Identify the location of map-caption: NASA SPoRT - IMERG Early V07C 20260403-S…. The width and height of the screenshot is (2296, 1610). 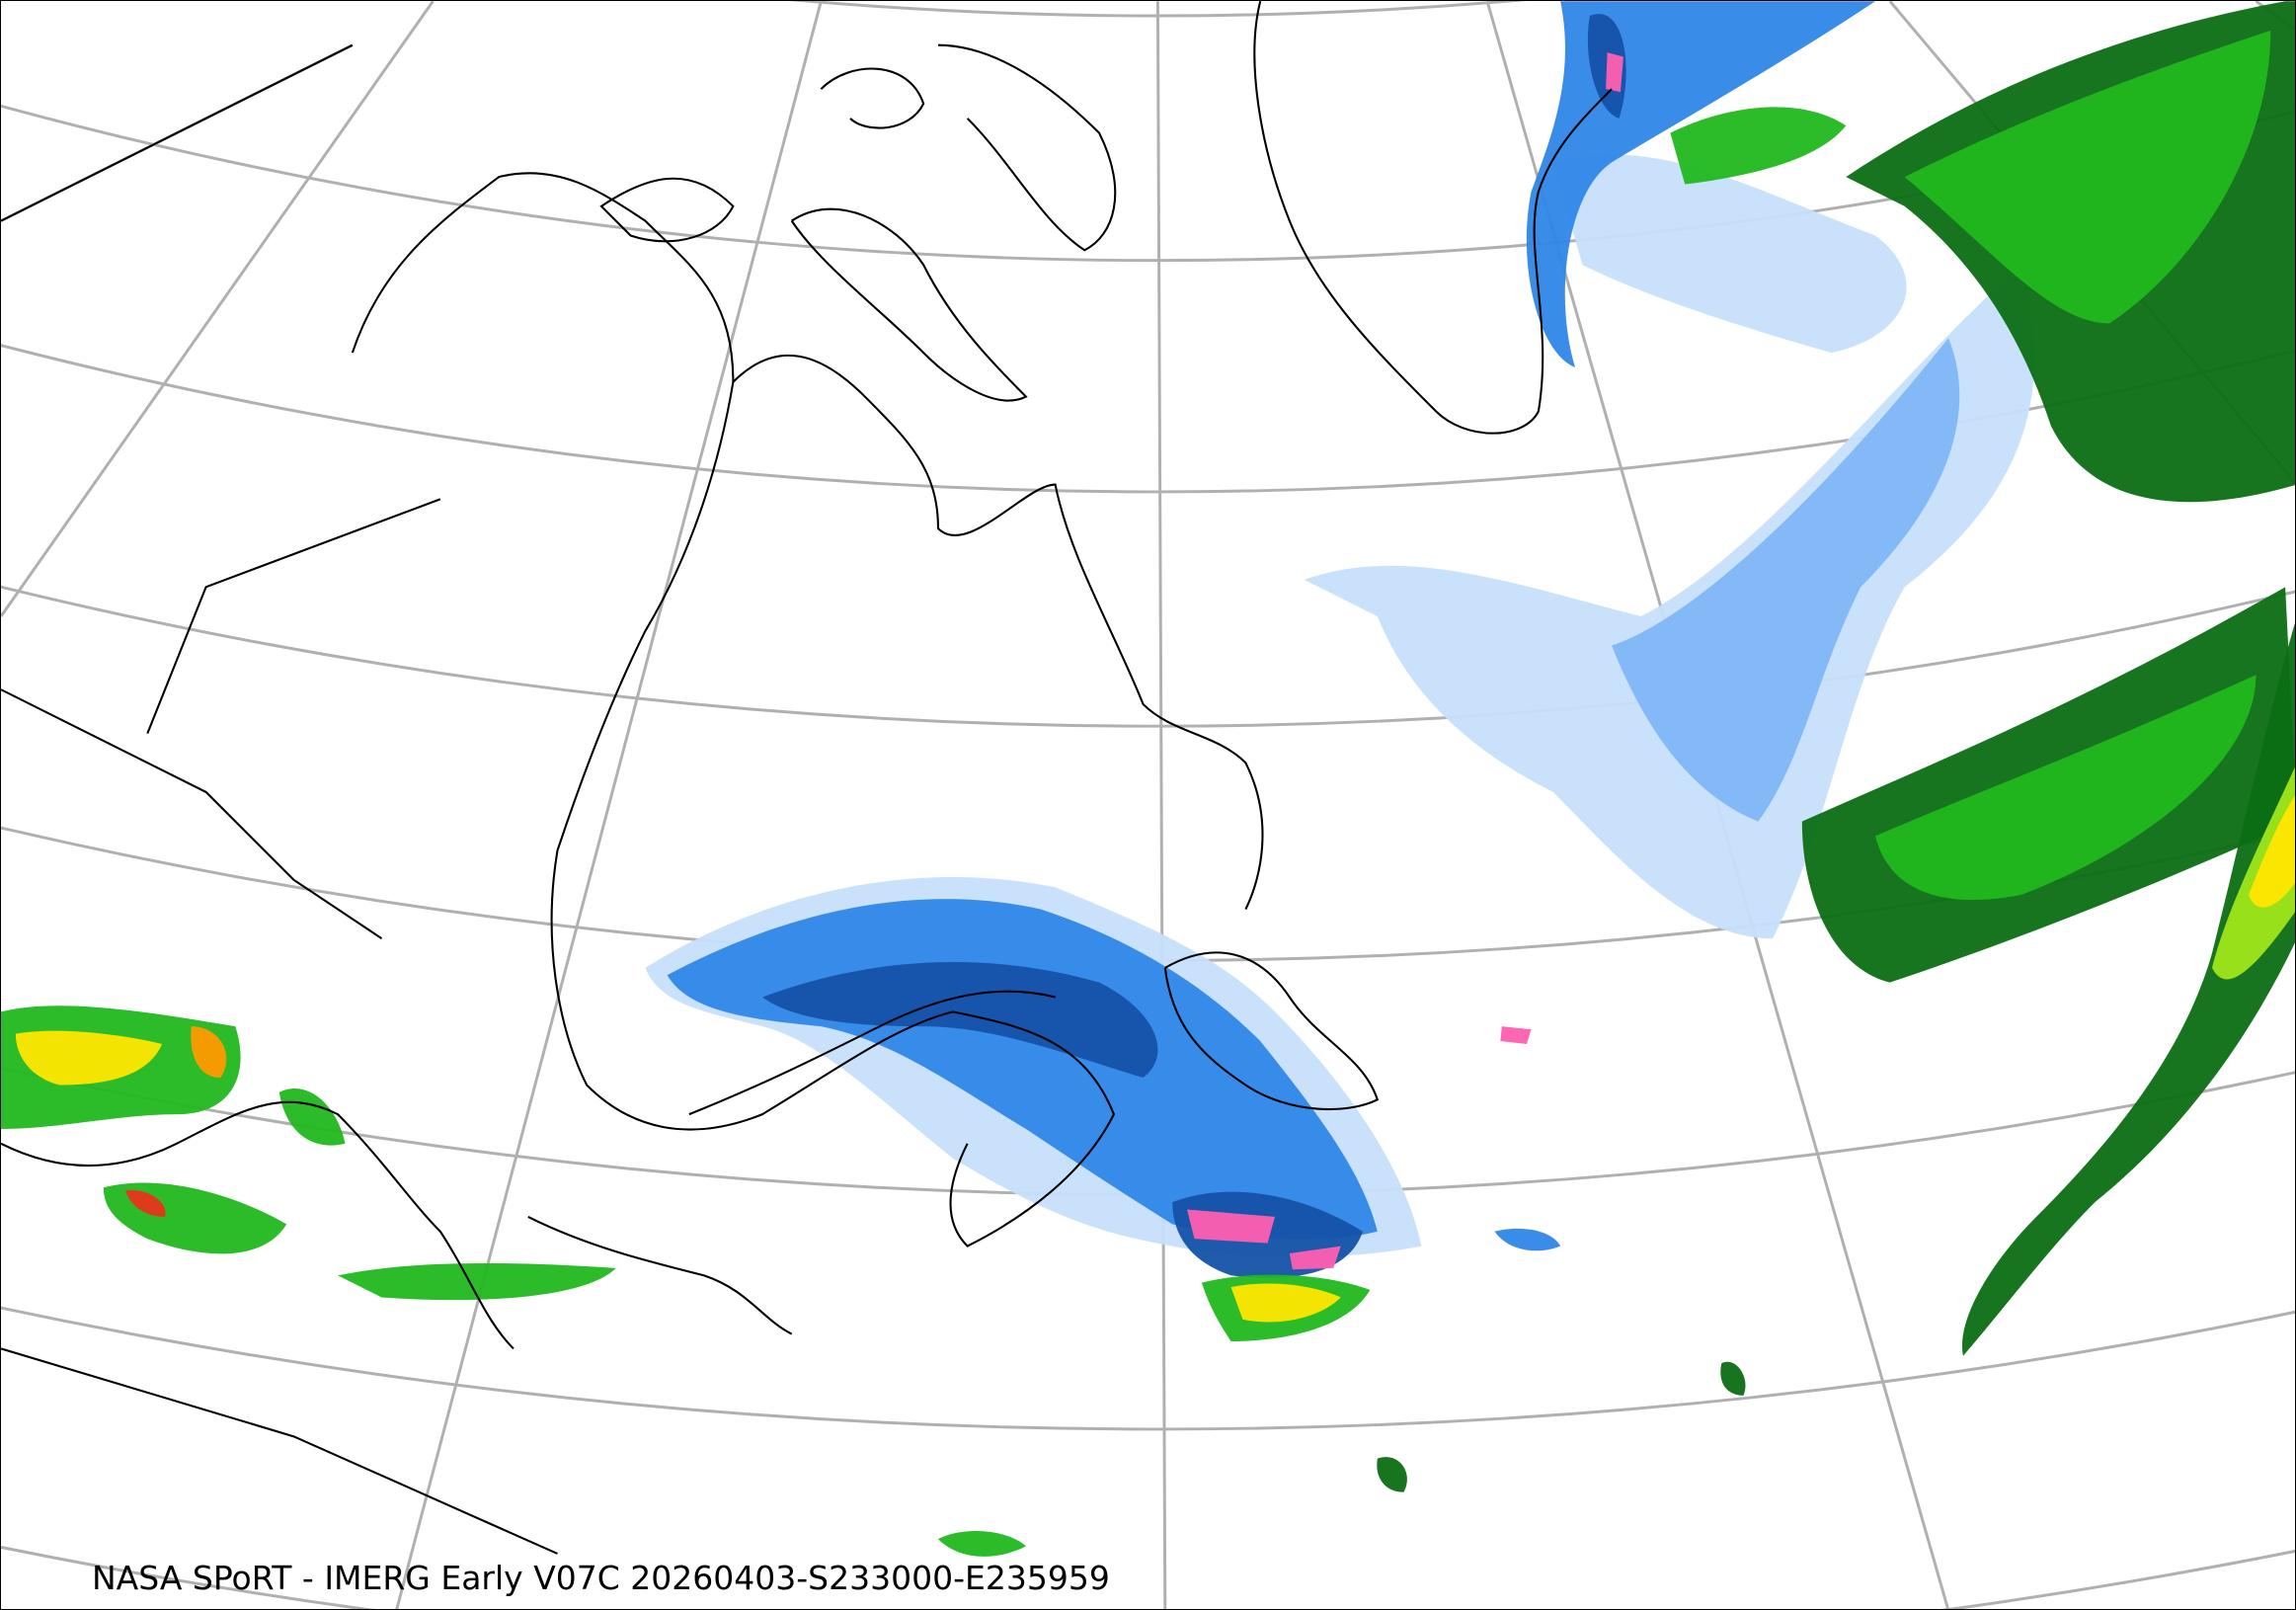
(601, 1578).